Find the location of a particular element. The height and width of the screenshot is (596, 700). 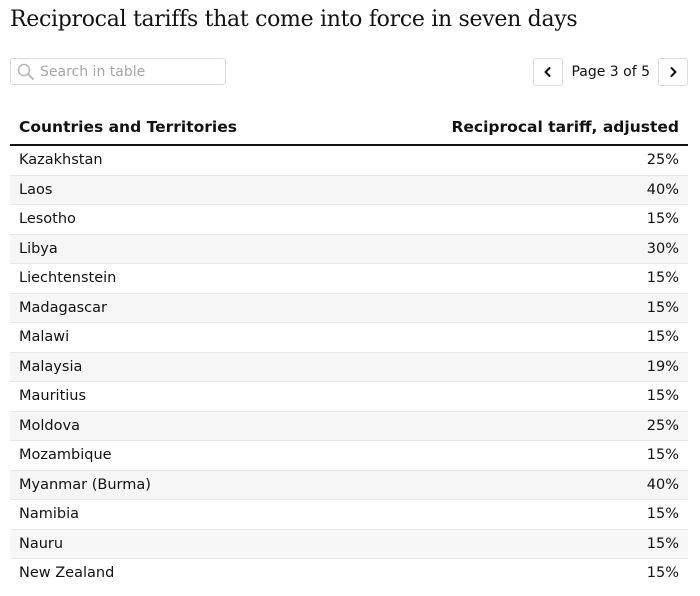

country-cell: Libya is located at coordinates (179, 249).